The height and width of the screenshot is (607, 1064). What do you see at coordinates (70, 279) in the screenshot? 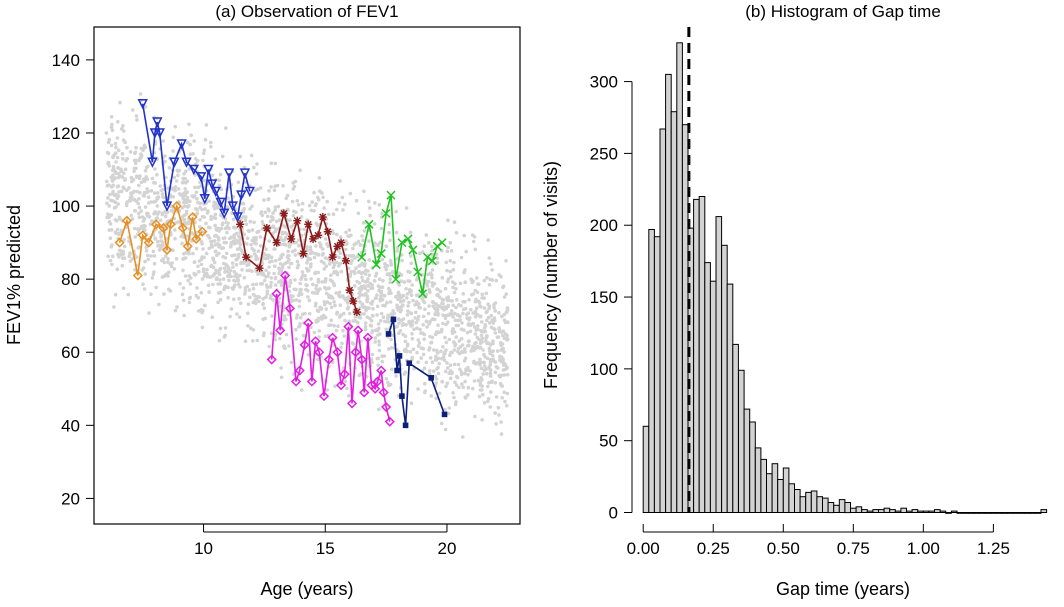
I see `y-tick-label: 80` at bounding box center [70, 279].